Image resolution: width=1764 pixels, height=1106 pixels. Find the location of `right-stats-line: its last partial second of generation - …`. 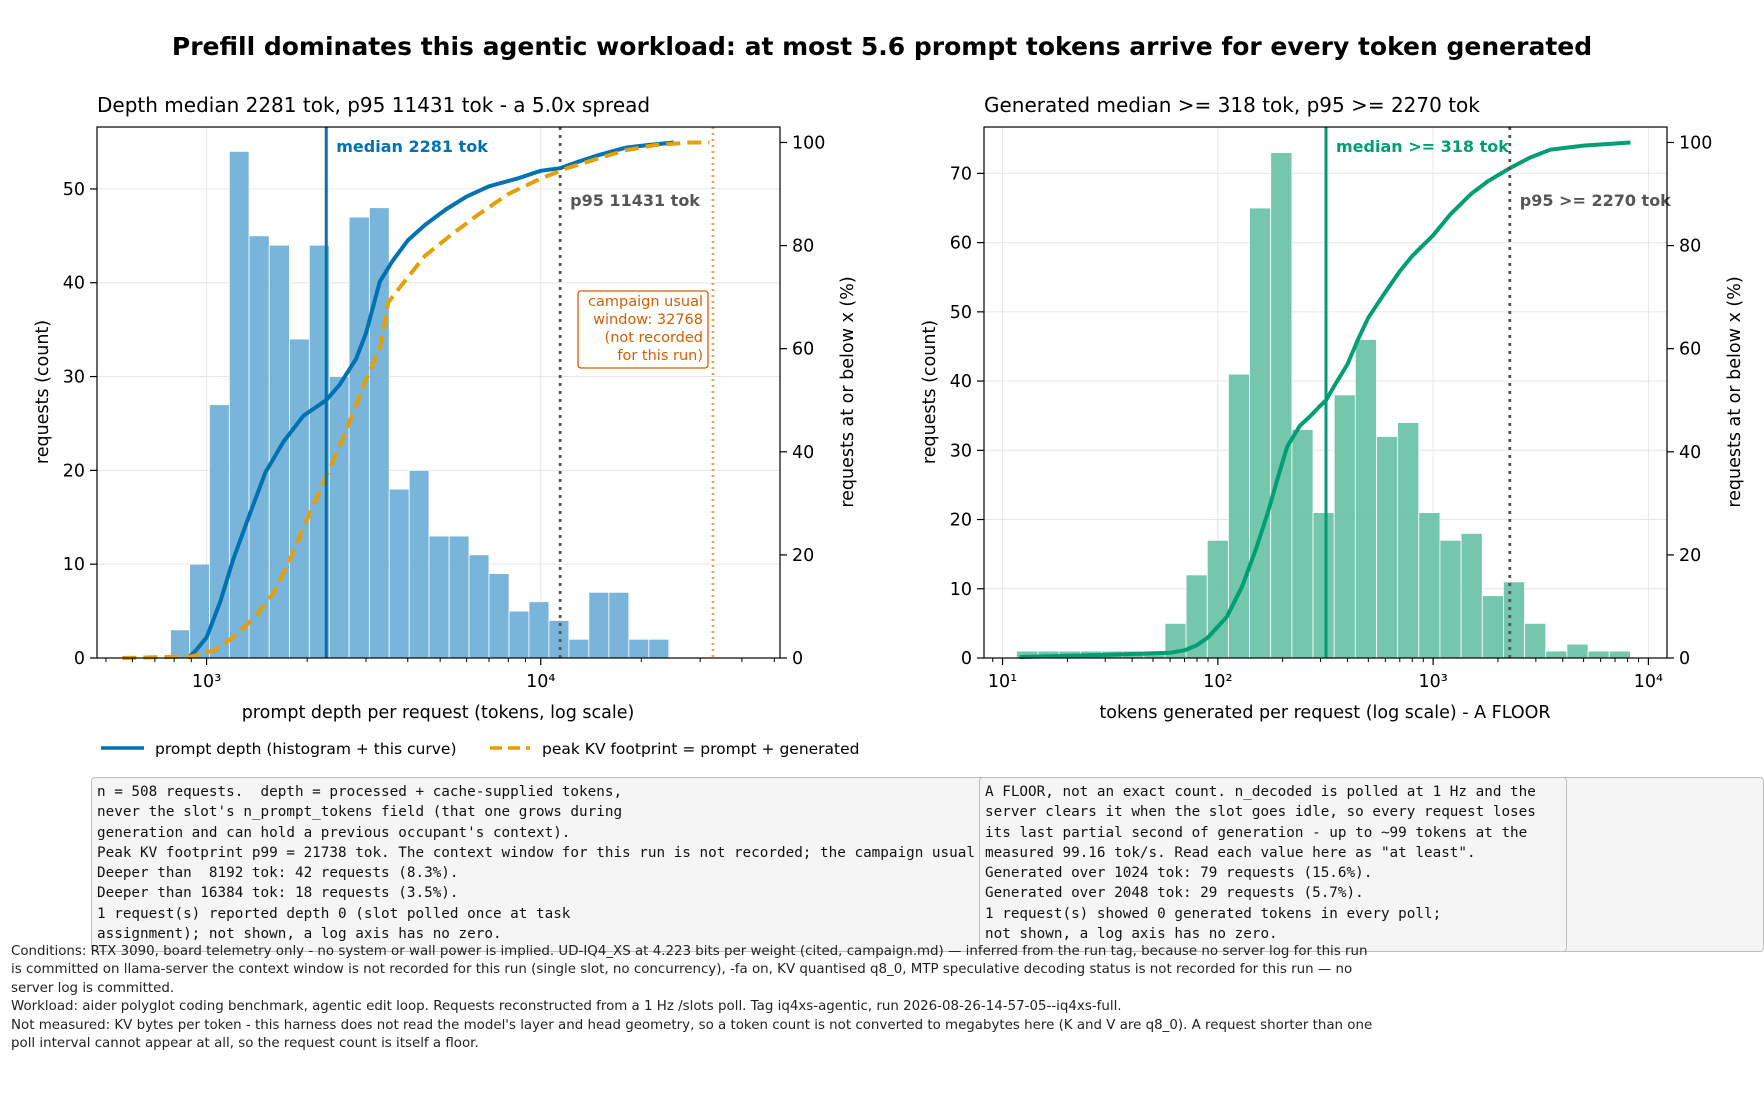

right-stats-line: its last partial second of generation - … is located at coordinates (1256, 832).